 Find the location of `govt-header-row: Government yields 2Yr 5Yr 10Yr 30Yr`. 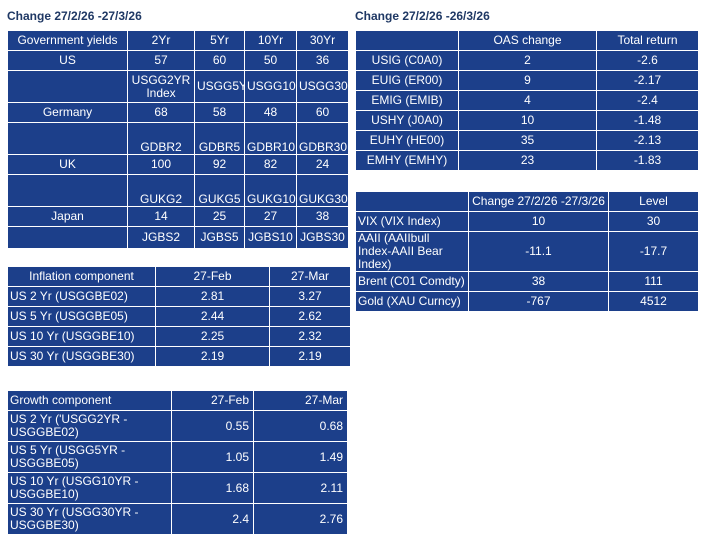

govt-header-row: Government yields 2Yr 5Yr 10Yr 30Yr is located at coordinates (178, 40).